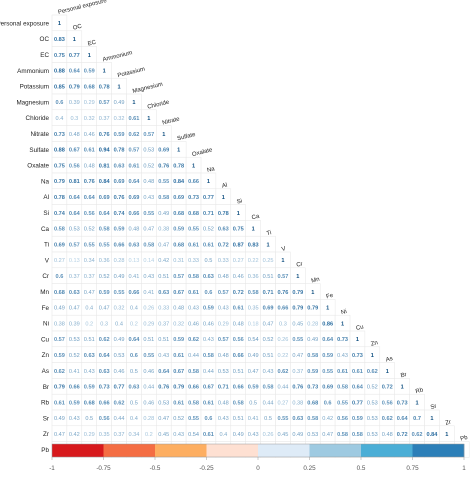 This screenshot has height=482, width=474. I want to click on cell-value-label: 0.71, so click(208, 214).